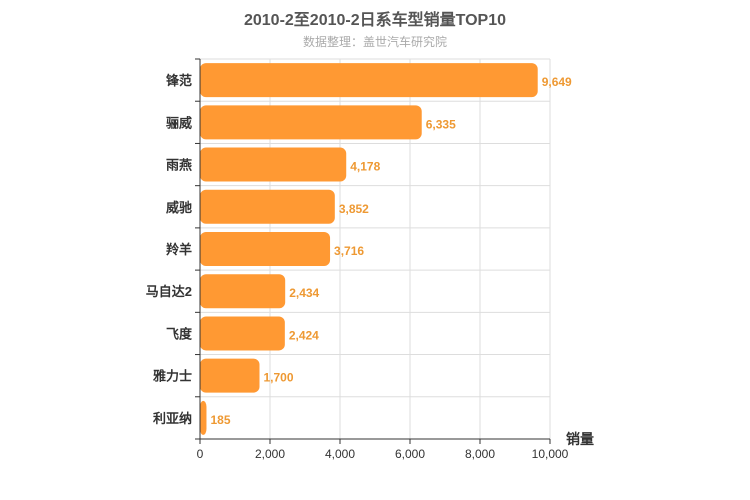  What do you see at coordinates (172, 376) in the screenshot?
I see `category-label: 雅力士` at bounding box center [172, 376].